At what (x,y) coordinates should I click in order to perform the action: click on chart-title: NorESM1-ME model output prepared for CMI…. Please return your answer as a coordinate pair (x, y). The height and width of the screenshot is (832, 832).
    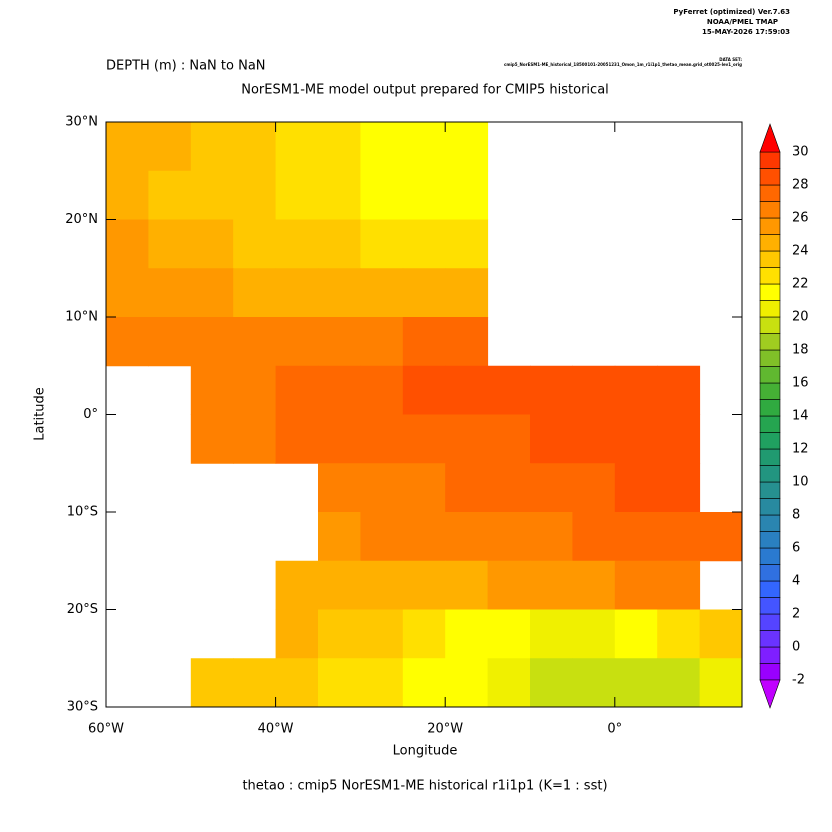
    Looking at the image, I should click on (425, 90).